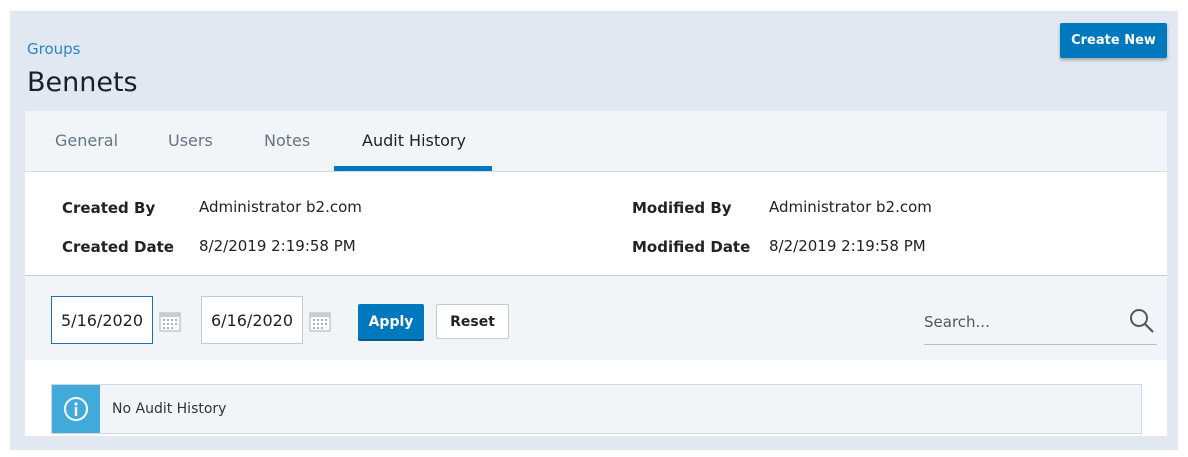  I want to click on page-title: Bennets, so click(82, 82).